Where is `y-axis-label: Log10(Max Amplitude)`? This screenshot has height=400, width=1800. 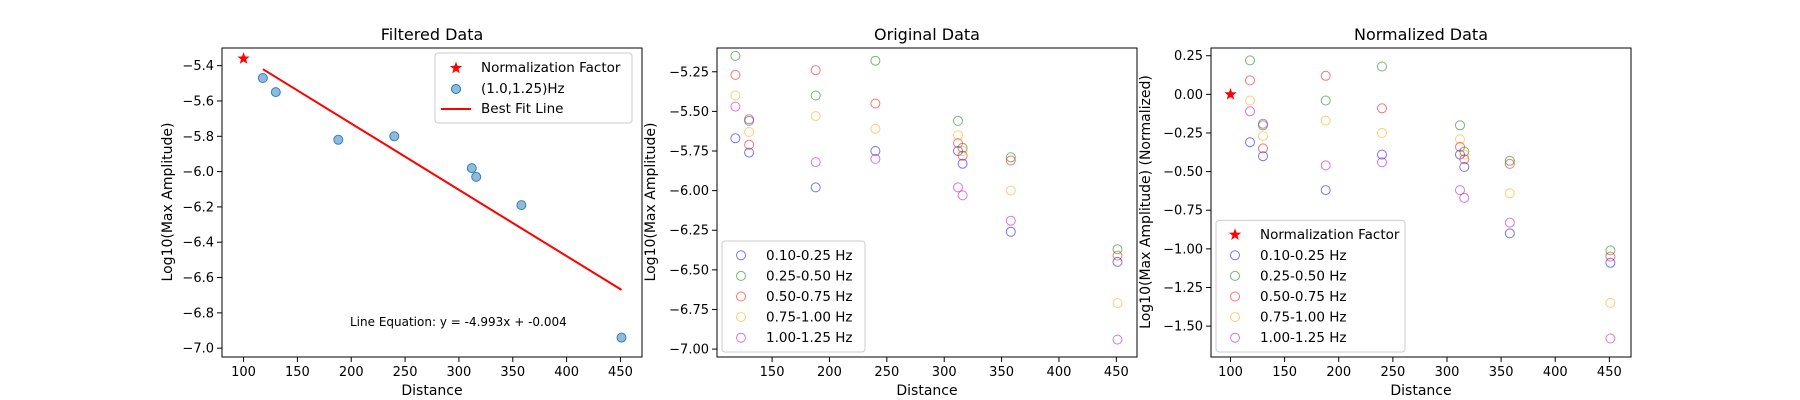 y-axis-label: Log10(Max Amplitude) is located at coordinates (168, 202).